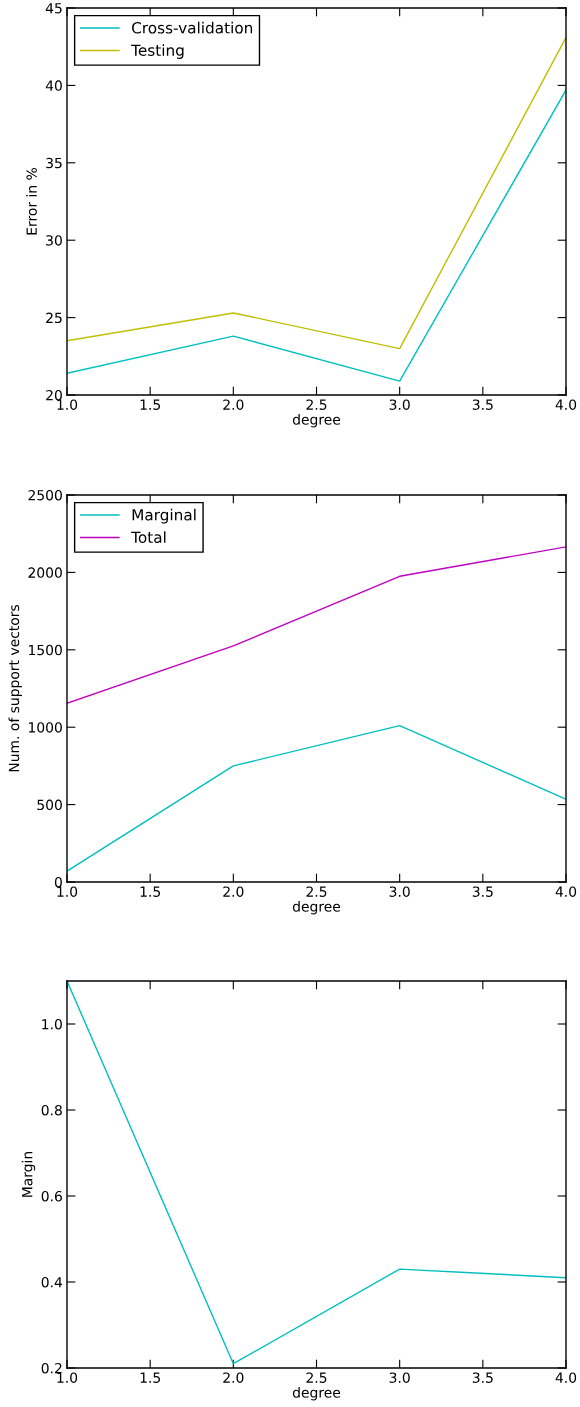  I want to click on y-tick-label: 1000, so click(45, 727).